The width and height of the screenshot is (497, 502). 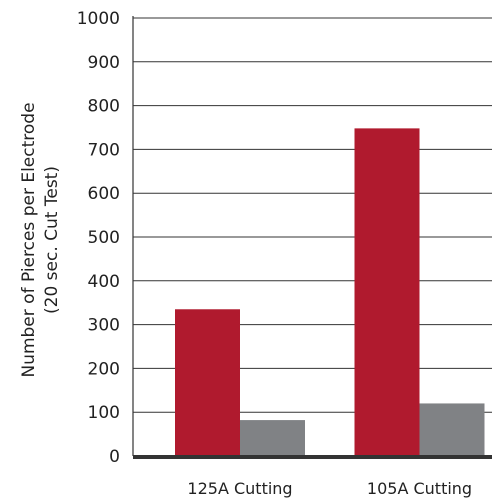 What do you see at coordinates (104, 238) in the screenshot?
I see `y-tick-label: 500` at bounding box center [104, 238].